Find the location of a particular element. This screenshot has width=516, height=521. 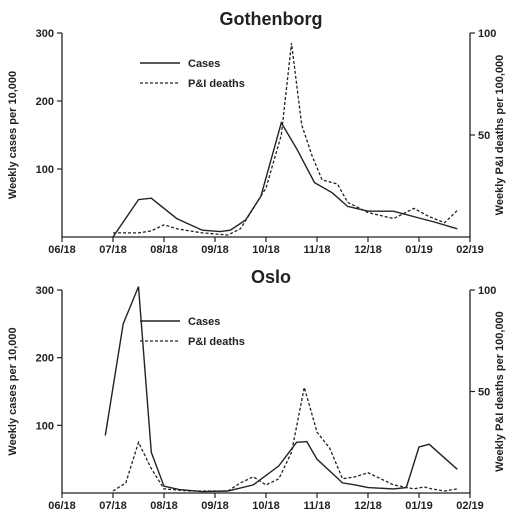

panel-2-x-tick-label: 10/18 is located at coordinates (266, 506).